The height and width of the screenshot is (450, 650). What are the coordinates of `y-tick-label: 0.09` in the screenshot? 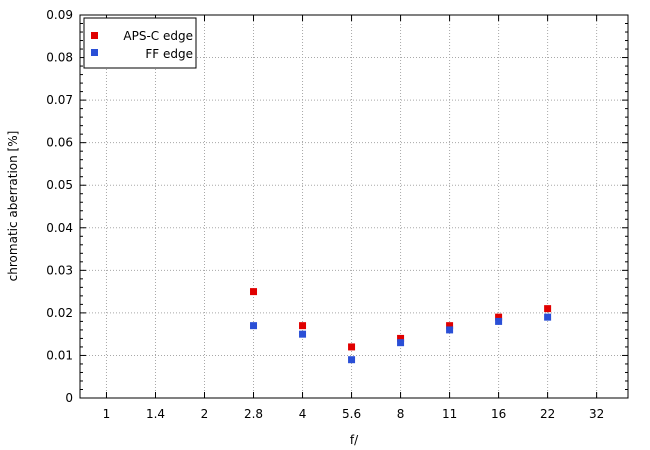 It's located at (59, 15).